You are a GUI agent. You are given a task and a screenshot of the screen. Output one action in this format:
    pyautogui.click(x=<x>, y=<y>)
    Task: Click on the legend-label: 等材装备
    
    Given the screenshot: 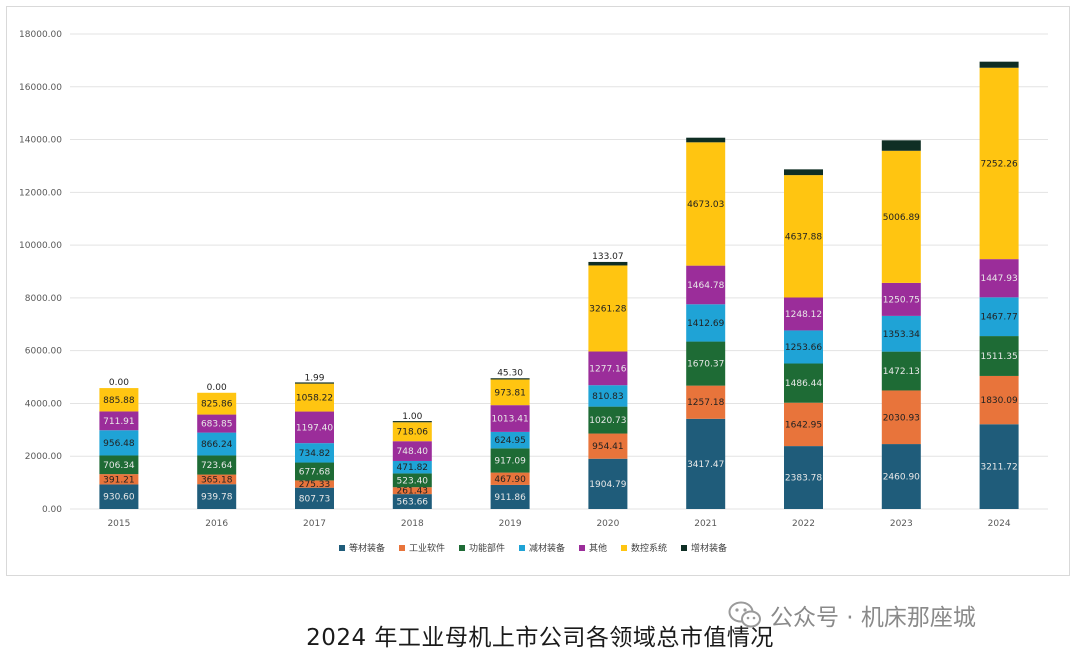 What is the action you would take?
    pyautogui.click(x=367, y=548)
    